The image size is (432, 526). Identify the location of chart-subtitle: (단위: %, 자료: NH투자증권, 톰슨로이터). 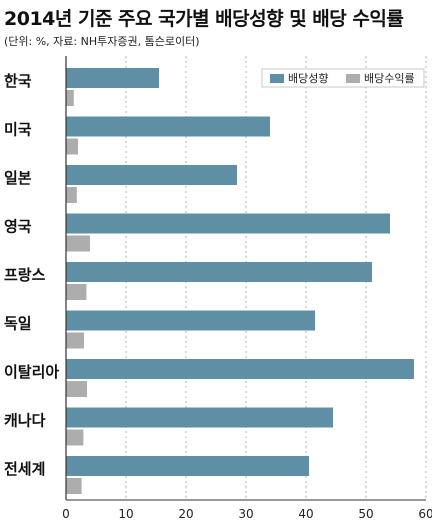
(102, 41).